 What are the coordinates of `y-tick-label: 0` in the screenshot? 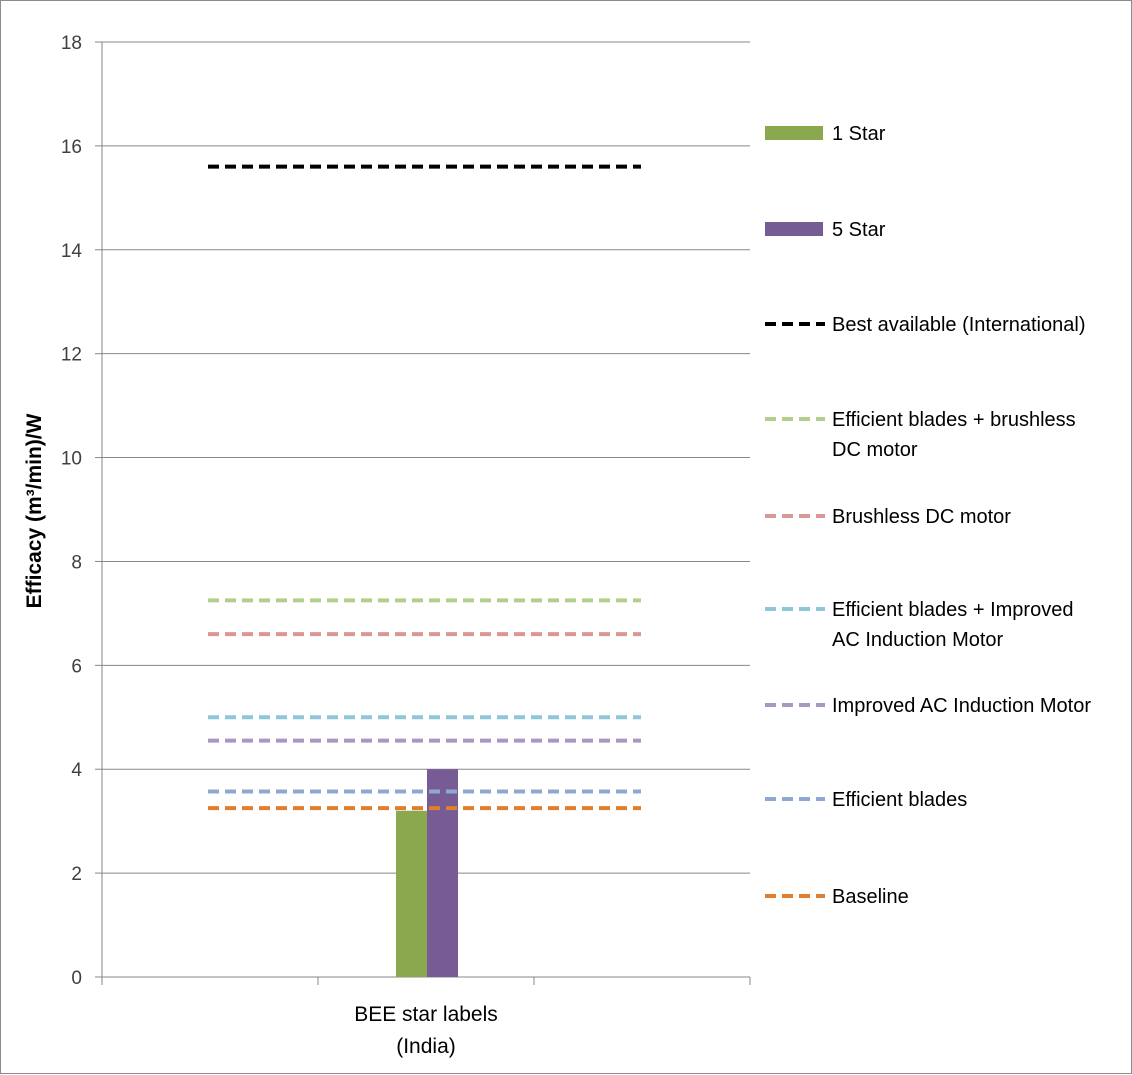 It's located at (76, 978).